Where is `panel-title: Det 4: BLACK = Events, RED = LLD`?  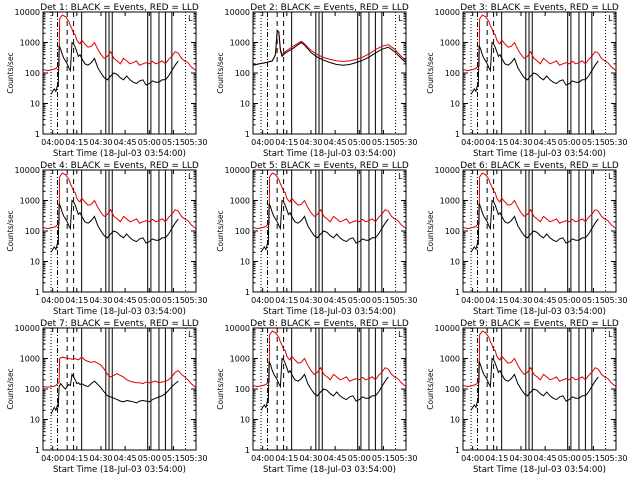 panel-title: Det 4: BLACK = Events, RED = LLD is located at coordinates (119, 166).